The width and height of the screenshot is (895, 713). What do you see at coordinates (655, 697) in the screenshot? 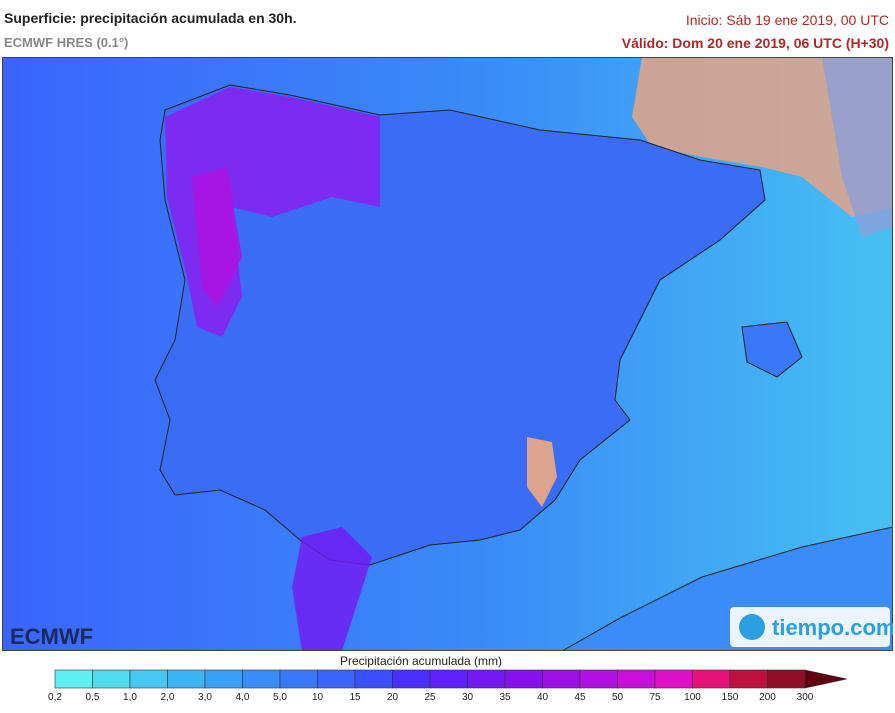
I see `legend-tick-label: 75` at bounding box center [655, 697].